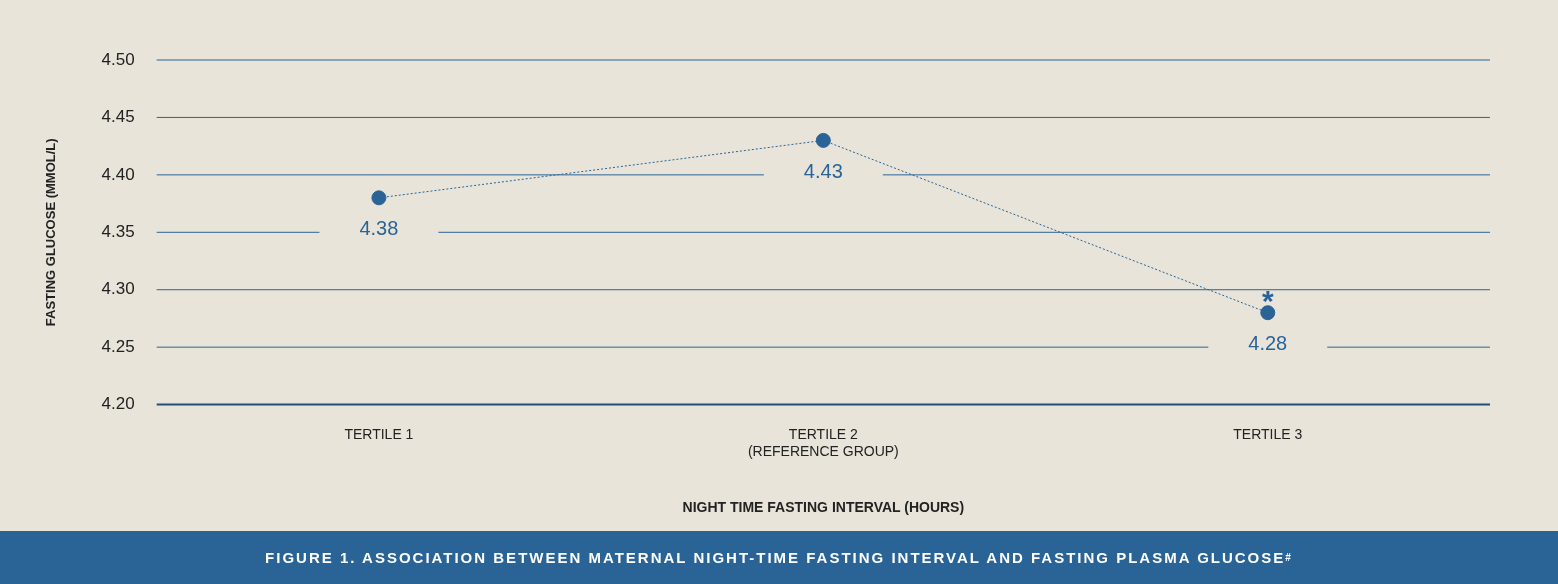 Image resolution: width=1558 pixels, height=584 pixels. Describe the element at coordinates (1268, 343) in the screenshot. I see `data-label: 4.28` at that location.